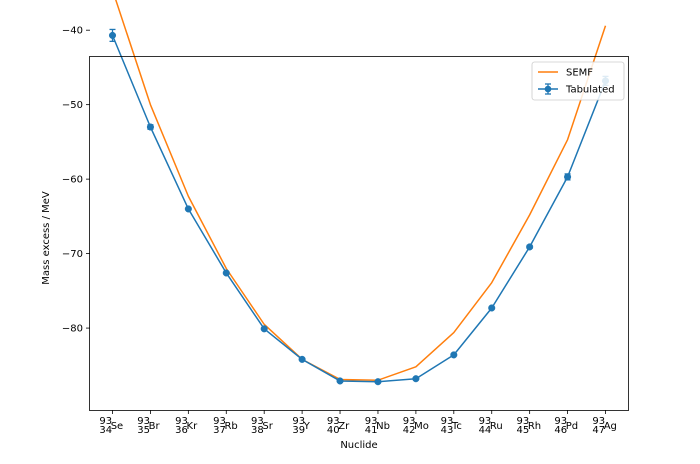 The height and width of the screenshot is (464, 700). What do you see at coordinates (456, 426) in the screenshot?
I see `nuclide-symbol: Tc` at bounding box center [456, 426].